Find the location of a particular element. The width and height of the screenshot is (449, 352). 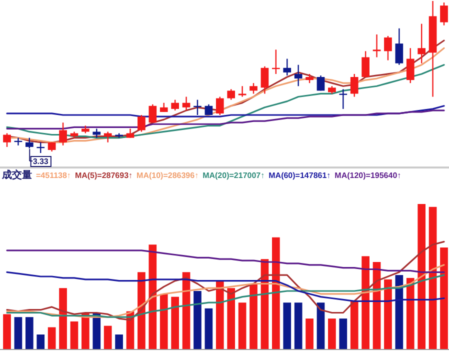

header: 成交量 =451138↑ MA(5)=287693↑ MA(10)=286396↑ MA(20)=217007↑ MA(60)=147861↑ MA(120)=195640↑ is located at coordinates (202, 175).